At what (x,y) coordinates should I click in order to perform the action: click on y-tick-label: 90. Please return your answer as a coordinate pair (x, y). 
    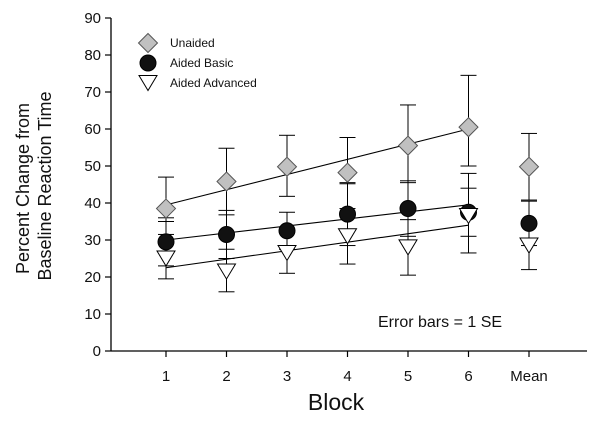
    Looking at the image, I should click on (92, 18).